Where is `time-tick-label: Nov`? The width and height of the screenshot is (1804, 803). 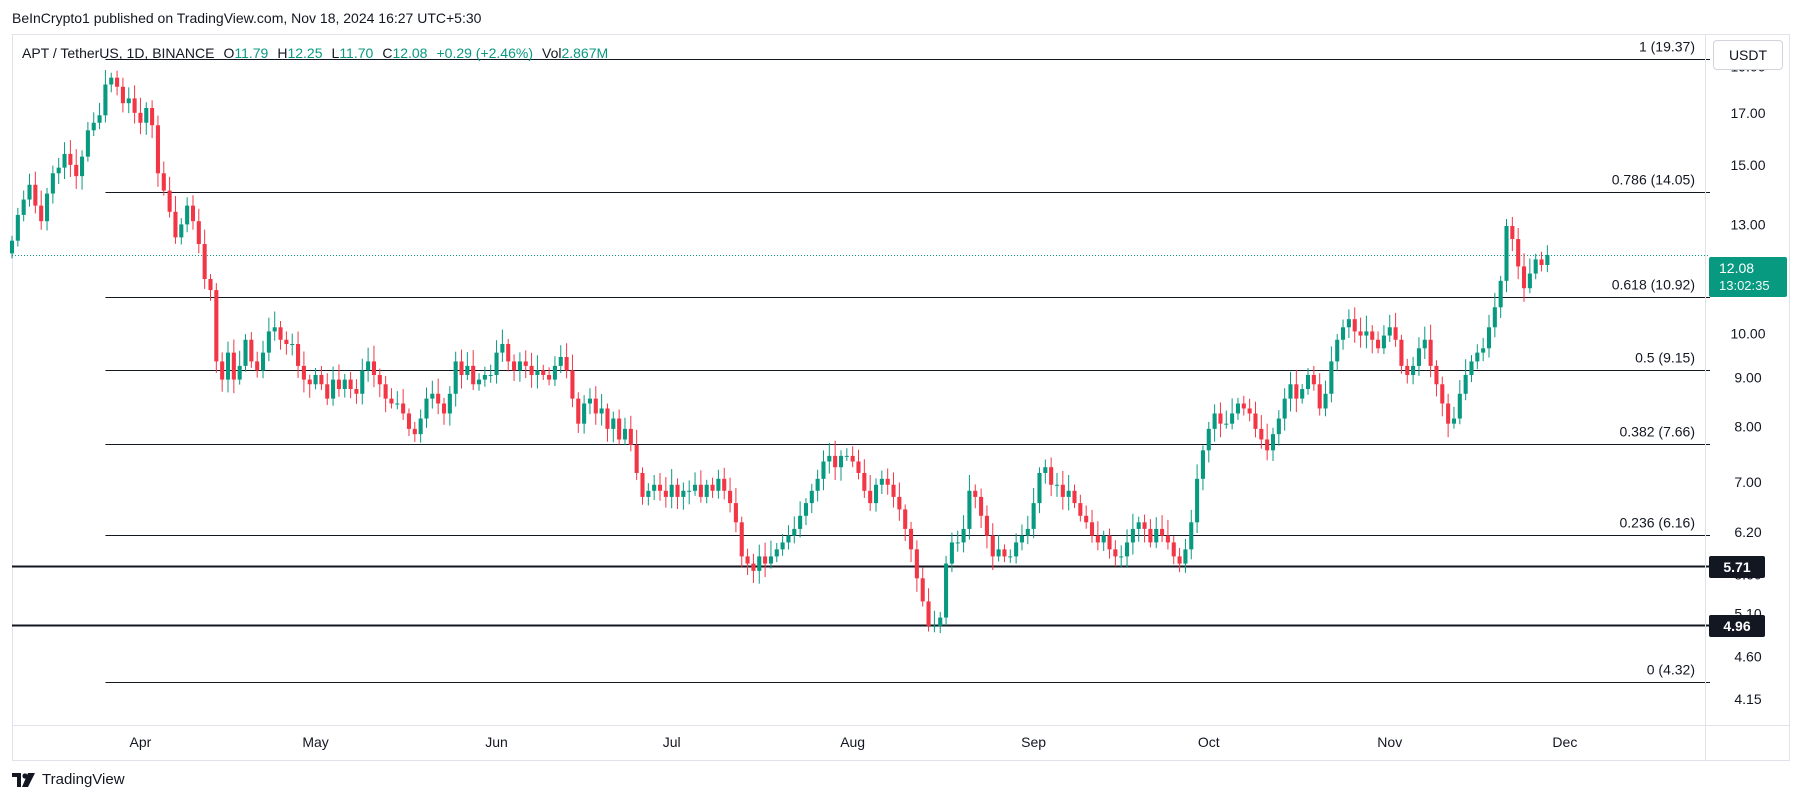
time-tick-label: Nov is located at coordinates (1389, 742).